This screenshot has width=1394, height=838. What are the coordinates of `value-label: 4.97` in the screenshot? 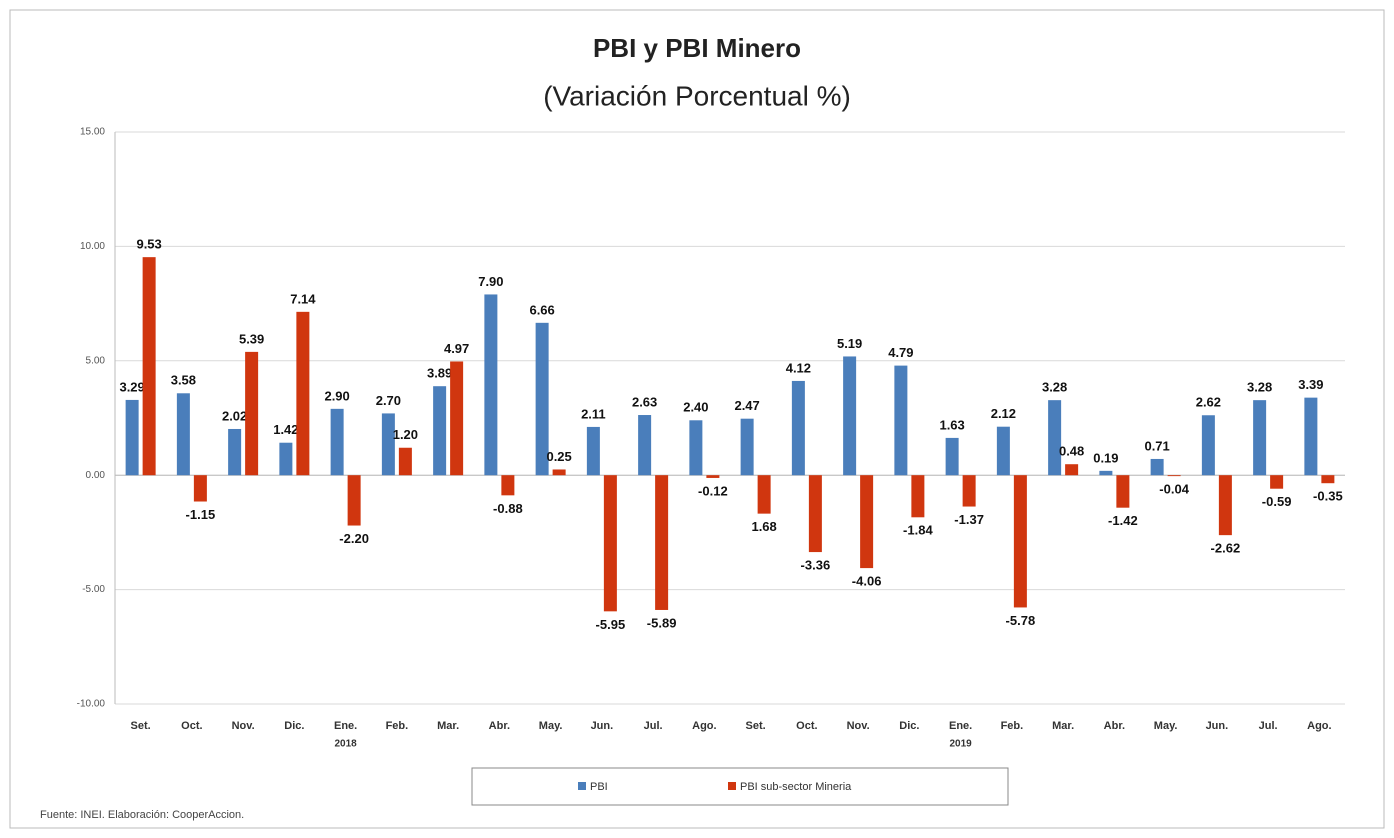 It's located at (456, 348).